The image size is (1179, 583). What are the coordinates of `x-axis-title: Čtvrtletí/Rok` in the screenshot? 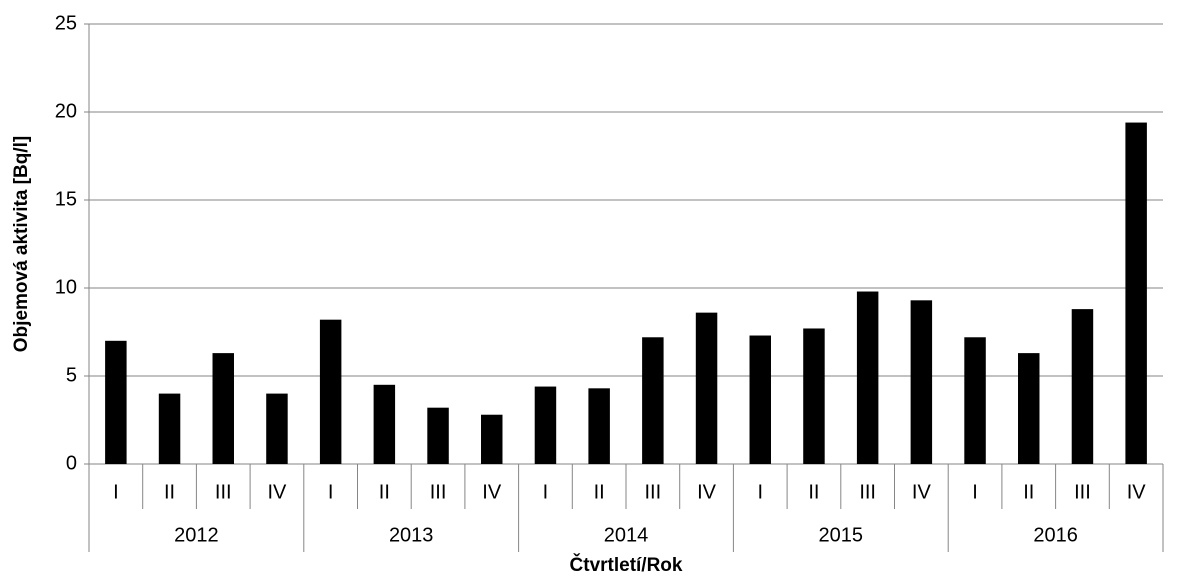 It's located at (626, 565).